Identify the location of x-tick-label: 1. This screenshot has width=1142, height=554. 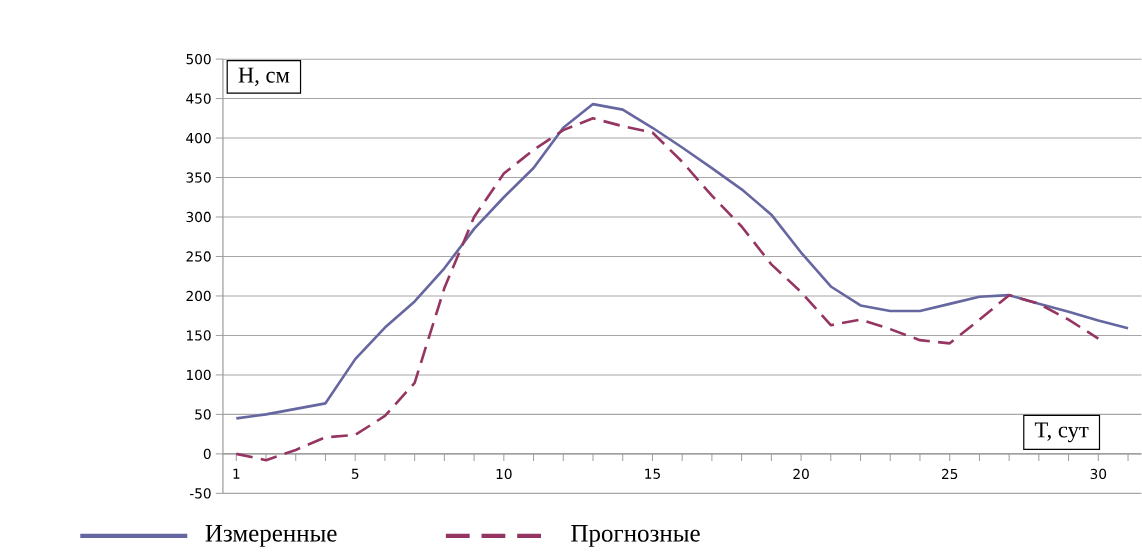
(236, 473).